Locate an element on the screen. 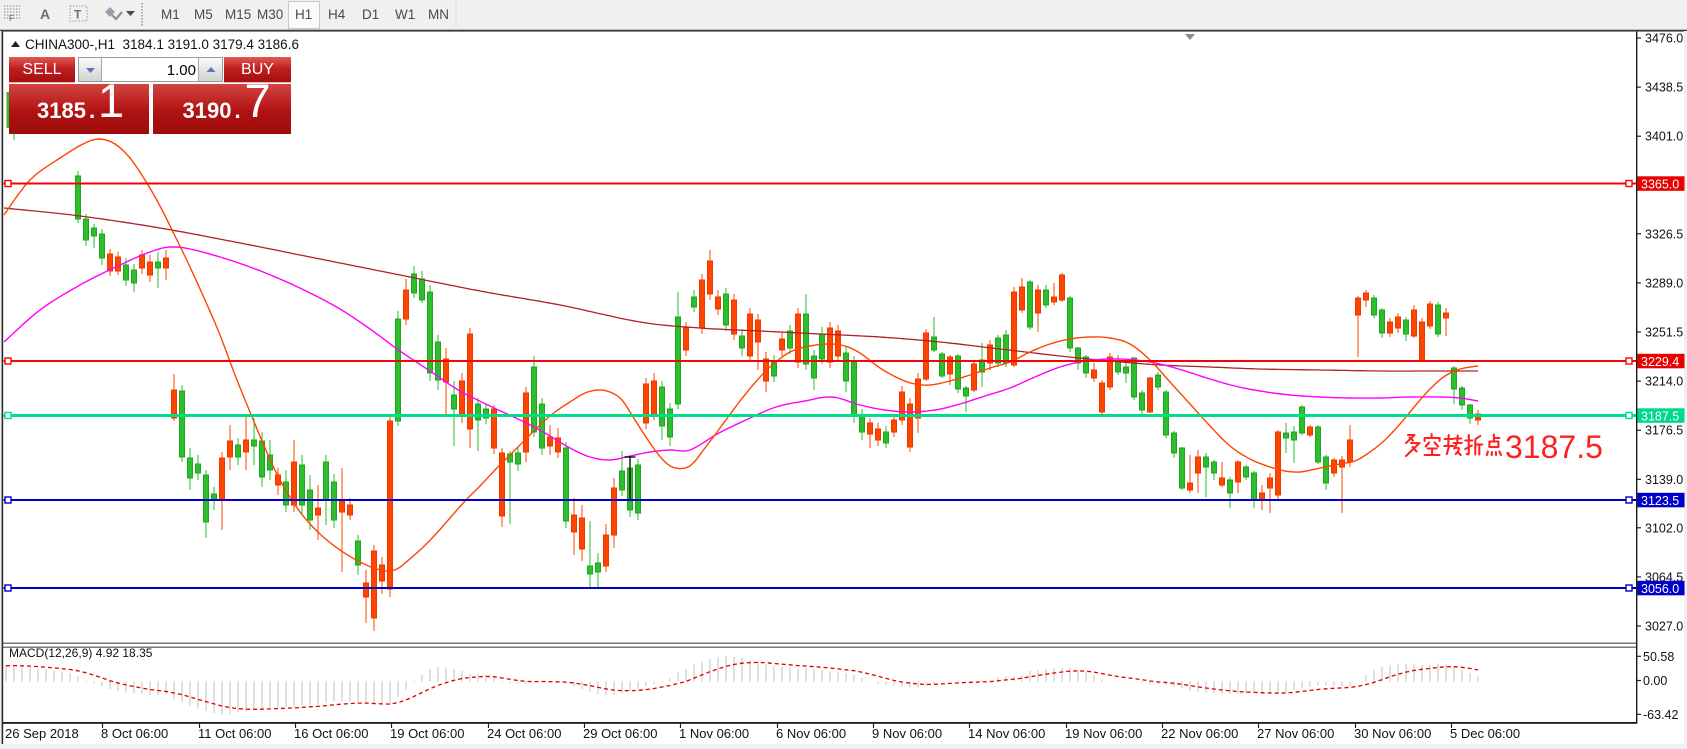 The height and width of the screenshot is (749, 1687). svg-text: -63.42 is located at coordinates (1660, 715).